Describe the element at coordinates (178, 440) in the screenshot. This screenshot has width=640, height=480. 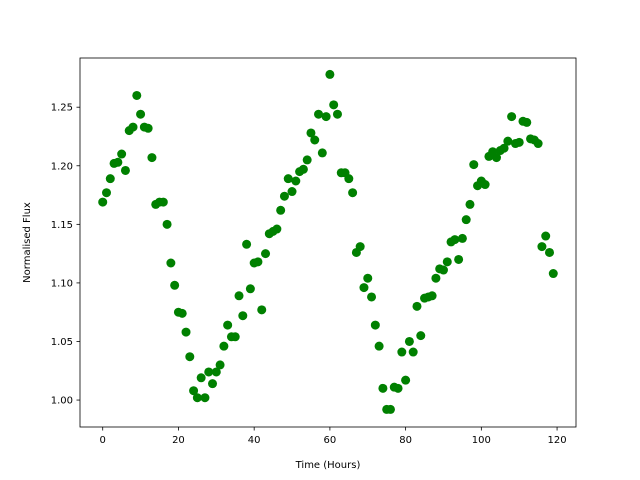
I see `x-tick-label: 20` at that location.